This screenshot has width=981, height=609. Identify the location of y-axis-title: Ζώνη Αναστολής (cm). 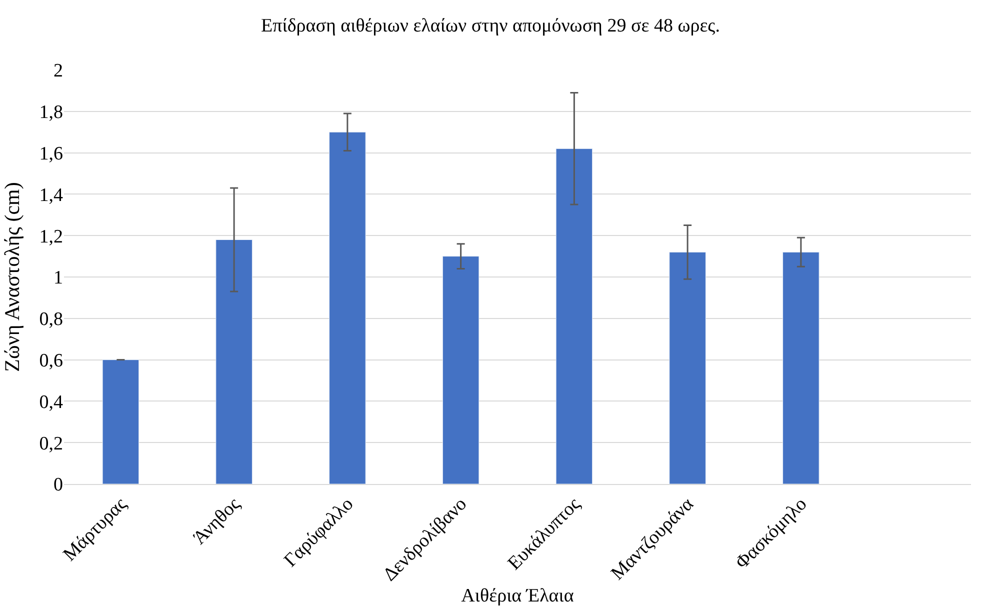
(12, 277).